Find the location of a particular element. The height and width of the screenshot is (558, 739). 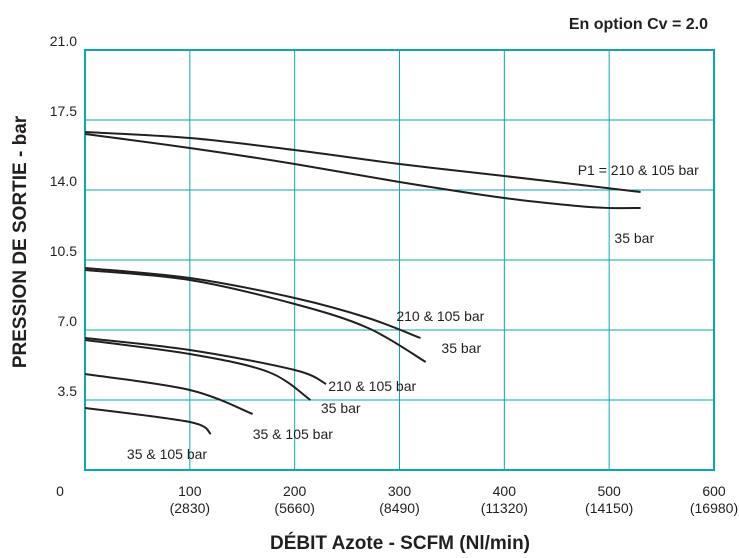

x-tick-sublabel: (14150) is located at coordinates (609, 508).